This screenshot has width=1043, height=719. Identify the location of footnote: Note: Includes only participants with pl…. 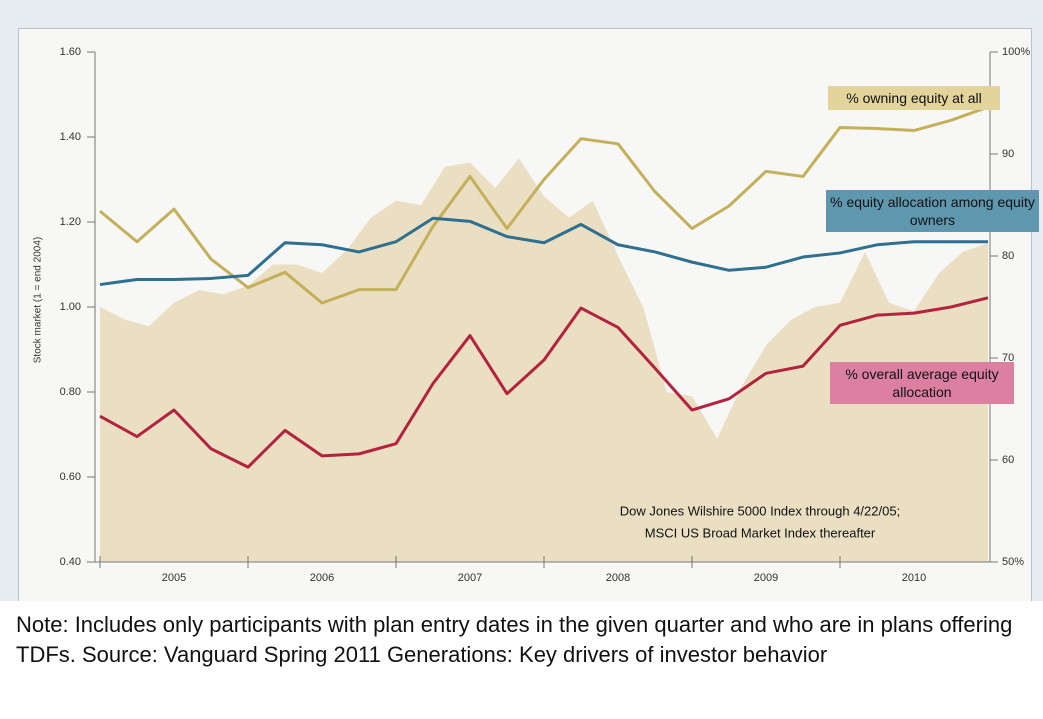
(514, 639).